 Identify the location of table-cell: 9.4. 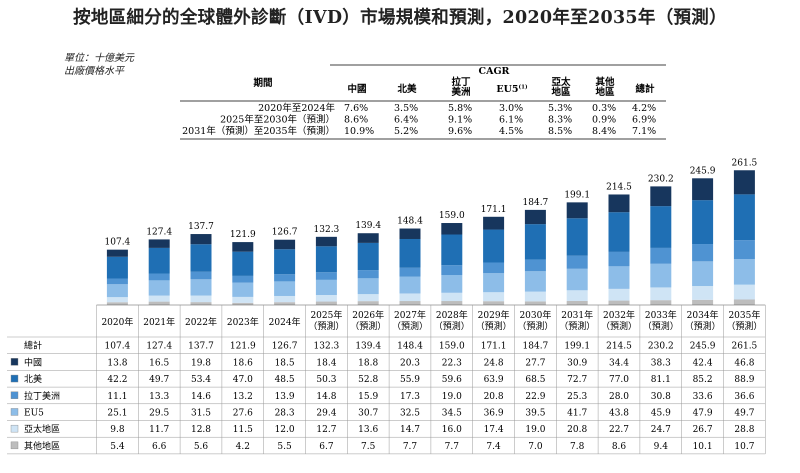
(661, 447).